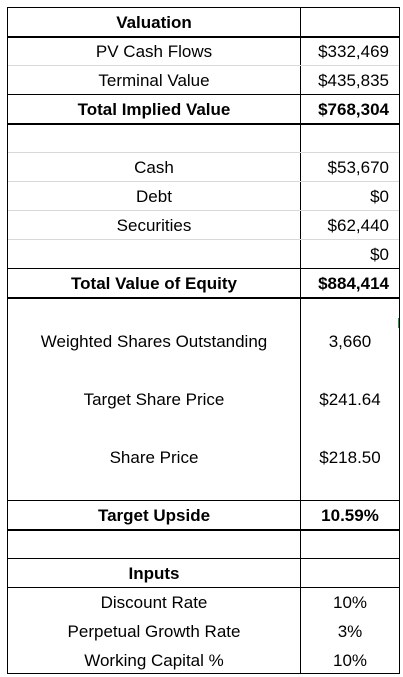 The width and height of the screenshot is (403, 677). I want to click on row-value: 3%, so click(349, 631).